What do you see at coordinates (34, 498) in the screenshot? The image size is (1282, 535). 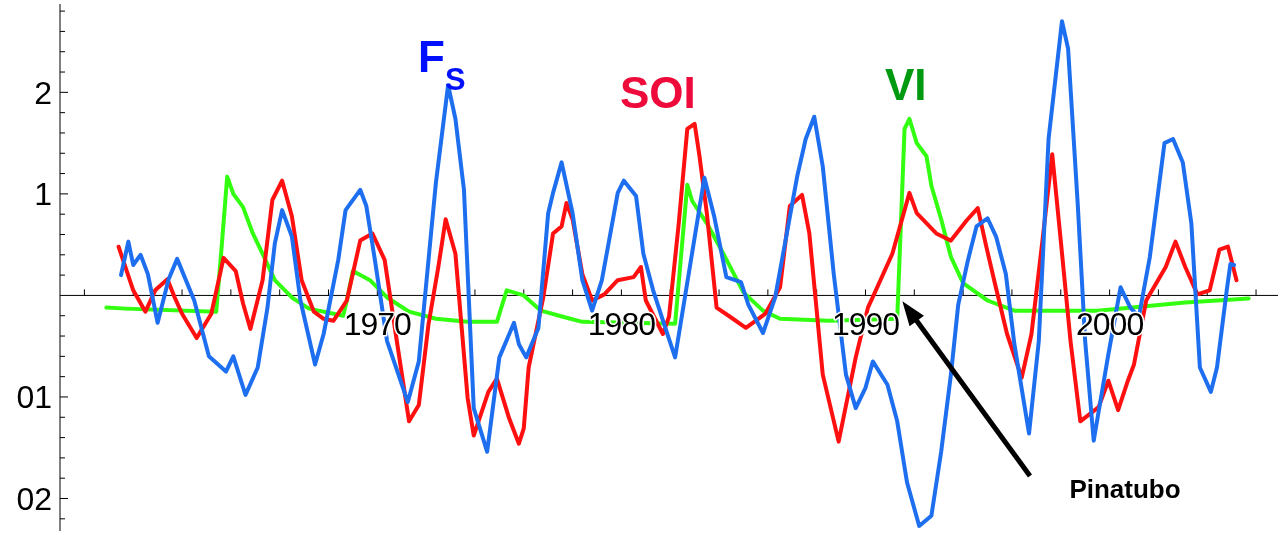 I see `y-tick-label: 02` at bounding box center [34, 498].